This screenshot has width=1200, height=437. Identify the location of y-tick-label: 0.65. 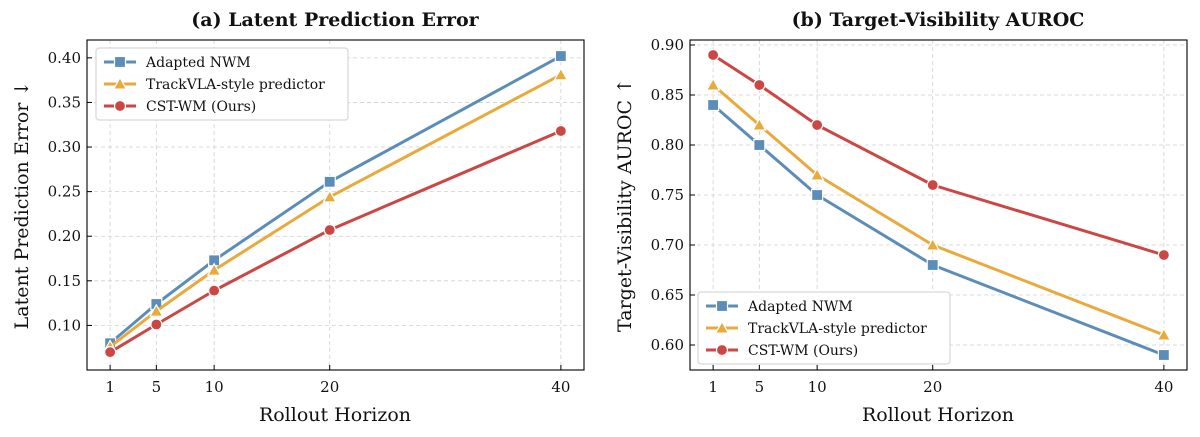
(667, 295).